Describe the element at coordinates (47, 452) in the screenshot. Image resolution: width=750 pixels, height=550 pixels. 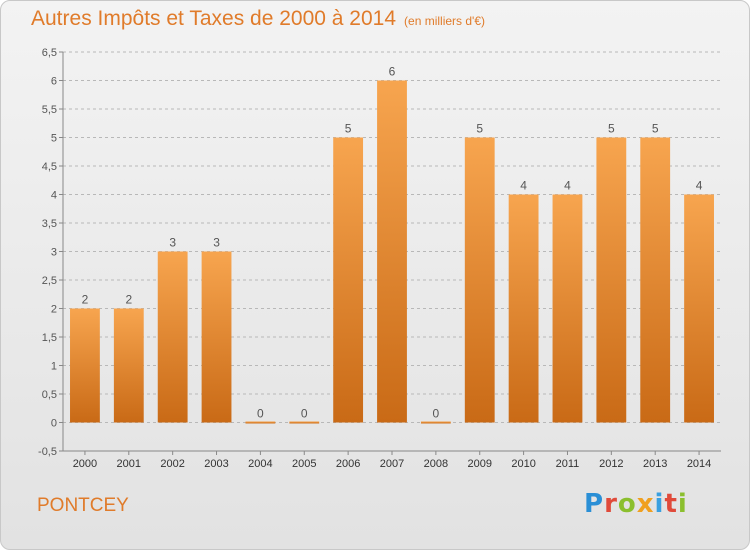
I see `y-tick-label: -0,5` at that location.